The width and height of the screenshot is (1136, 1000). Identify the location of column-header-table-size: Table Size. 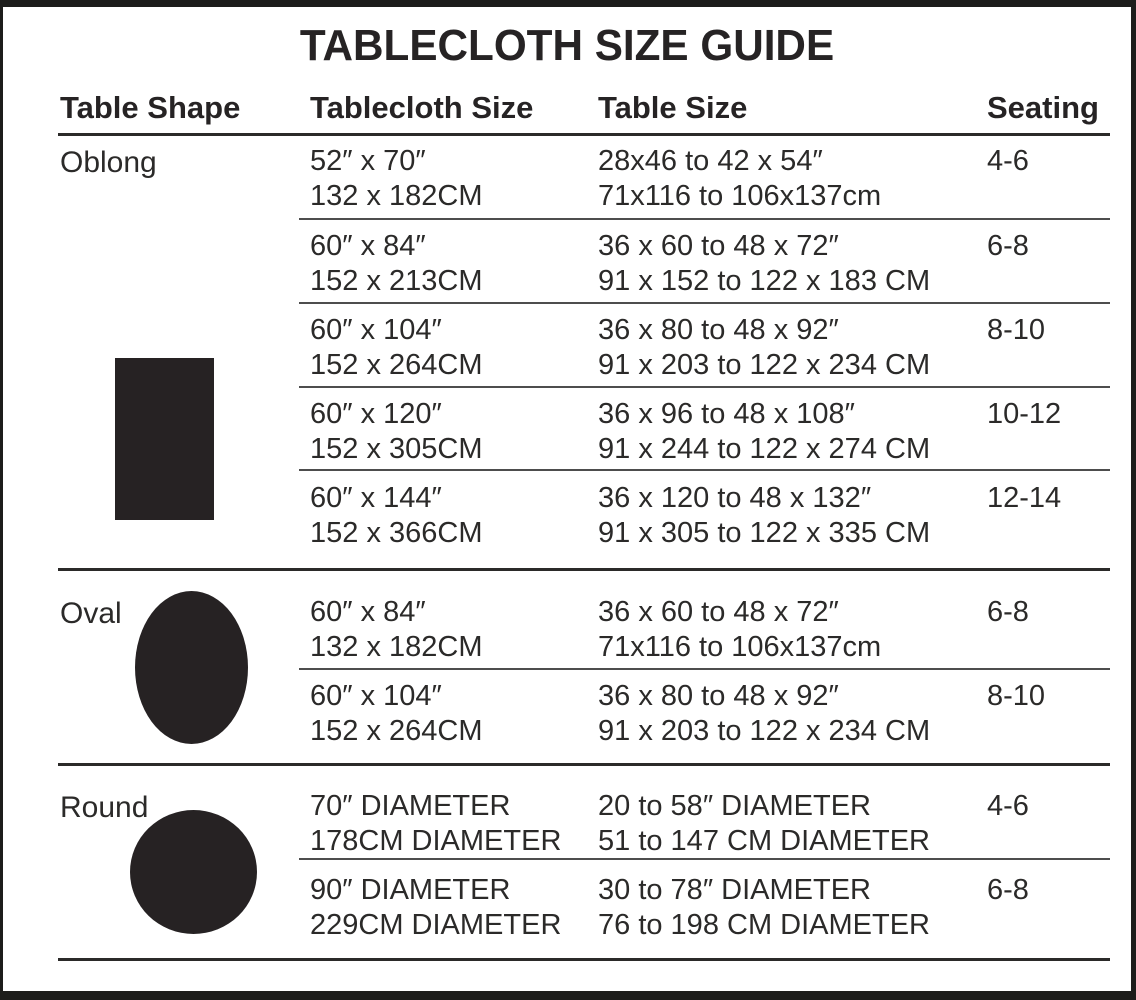
(673, 107).